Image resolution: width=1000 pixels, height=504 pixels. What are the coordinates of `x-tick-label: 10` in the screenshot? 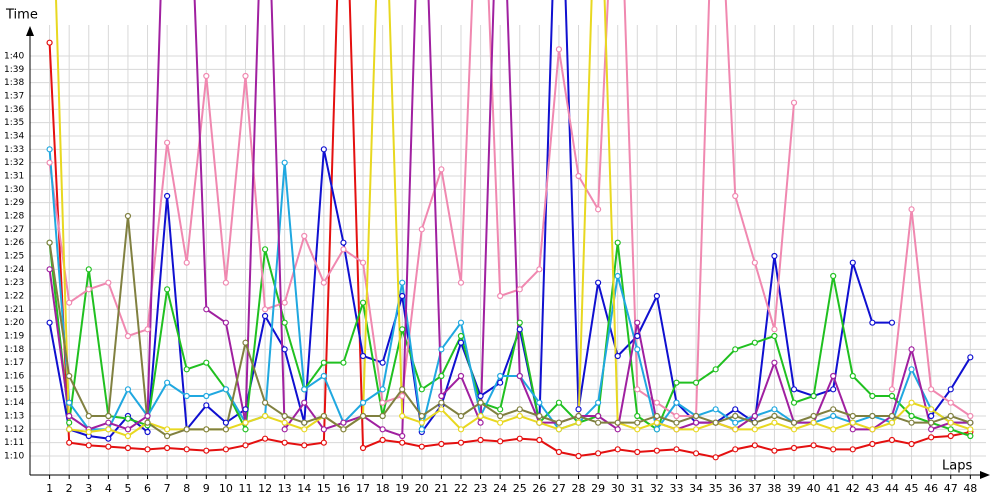 It's located at (226, 488).